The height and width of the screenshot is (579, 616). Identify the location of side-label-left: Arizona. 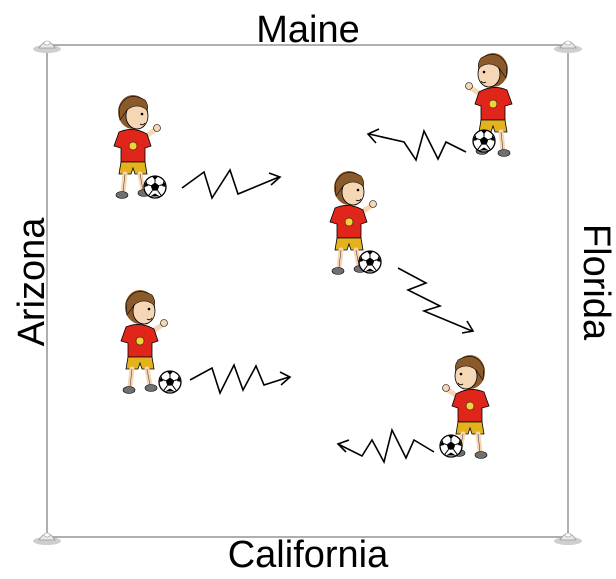
(32, 282).